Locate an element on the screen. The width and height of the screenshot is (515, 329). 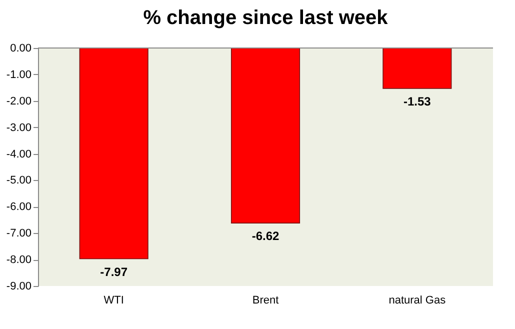
x-tick-label: natural Gas is located at coordinates (417, 300).